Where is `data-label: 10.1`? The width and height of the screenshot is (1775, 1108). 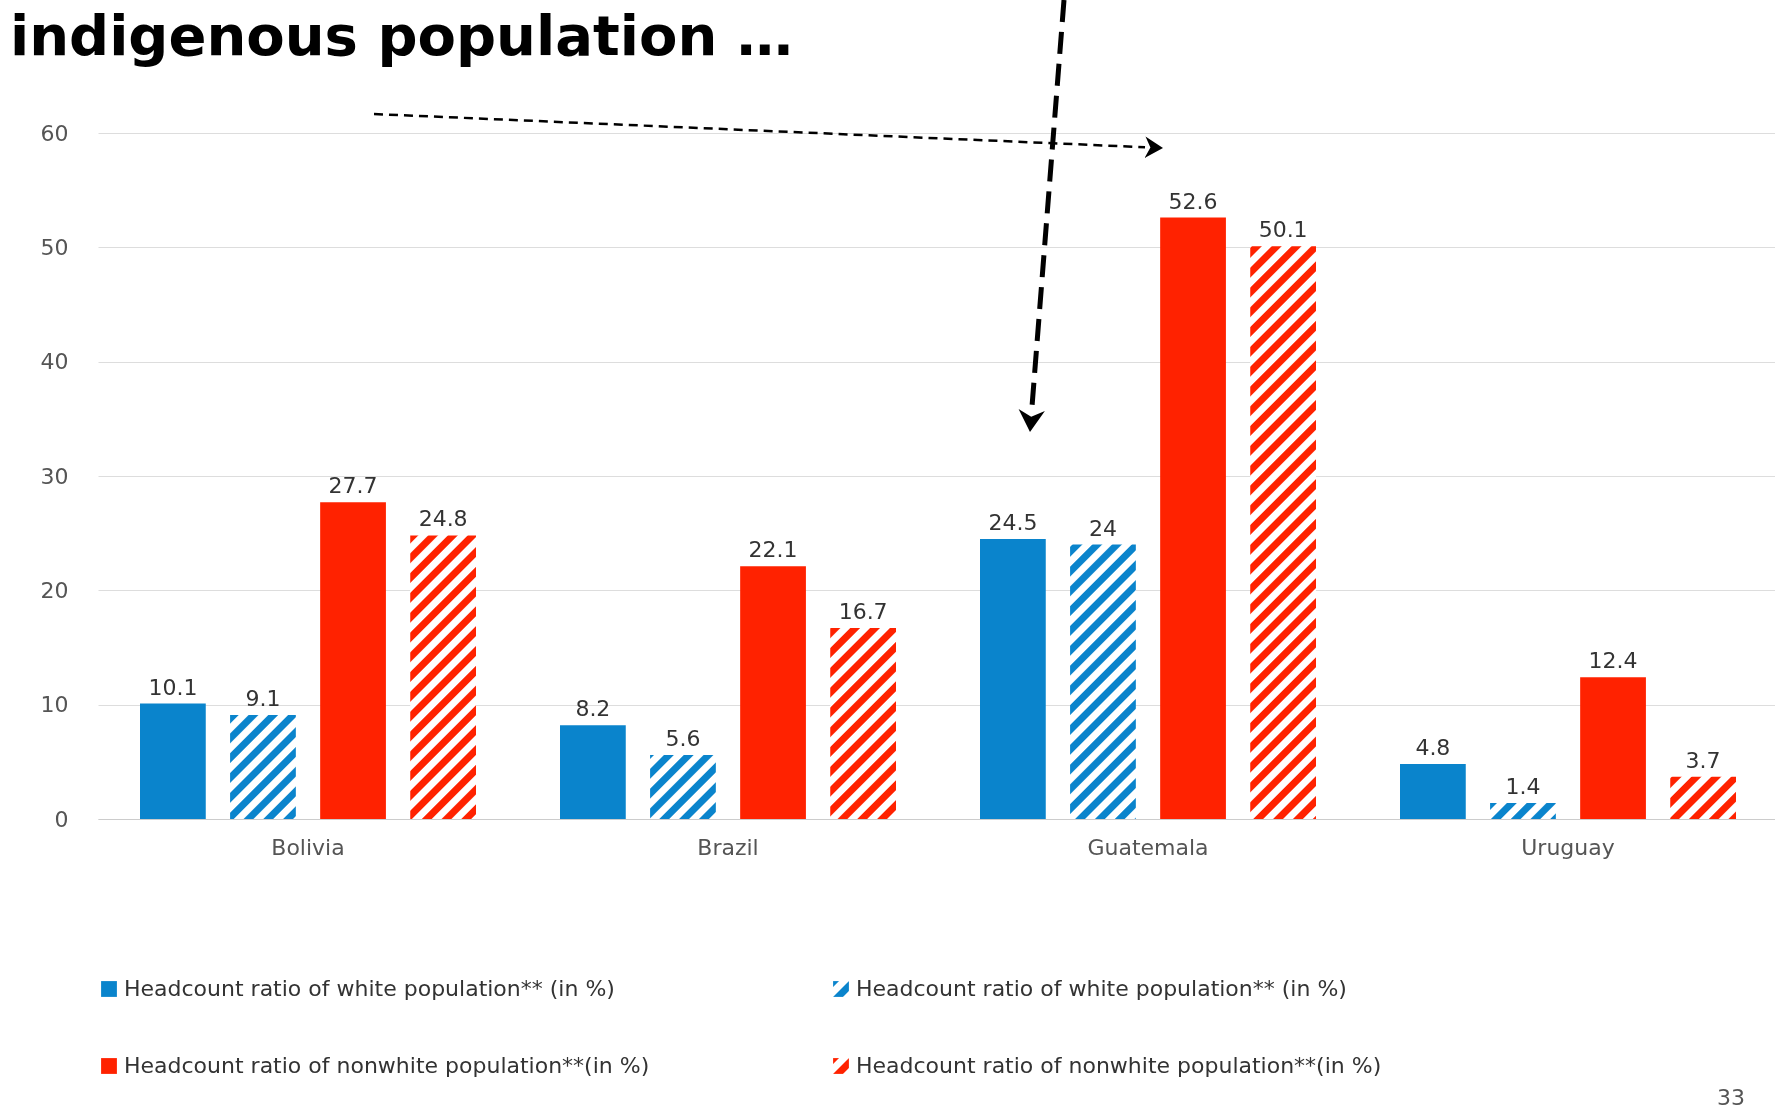 data-label: 10.1 is located at coordinates (173, 687).